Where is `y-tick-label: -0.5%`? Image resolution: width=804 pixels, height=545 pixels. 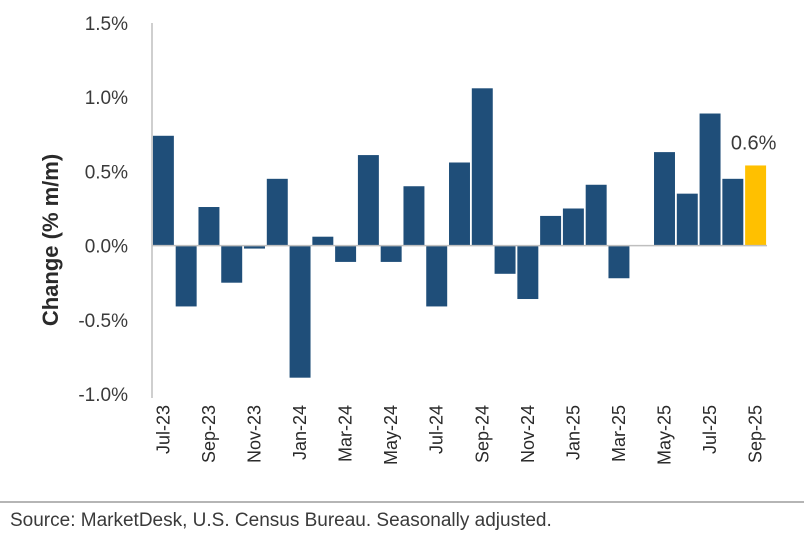 y-tick-label: -0.5% is located at coordinates (103, 321).